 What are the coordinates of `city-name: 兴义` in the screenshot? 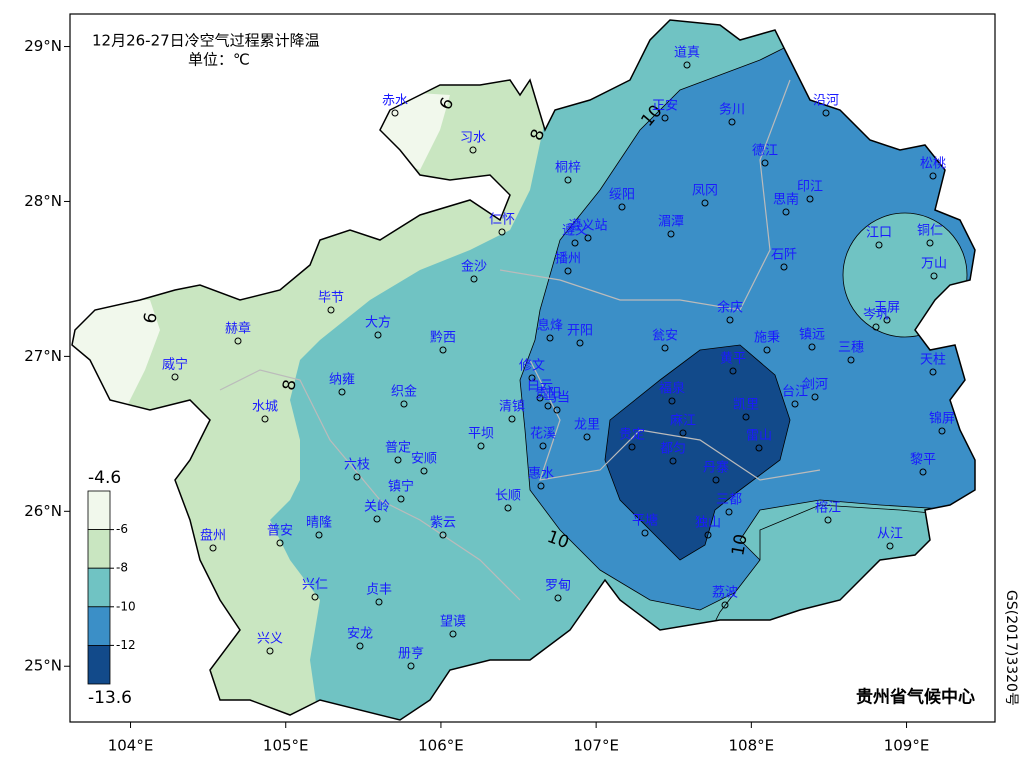 It's located at (270, 639).